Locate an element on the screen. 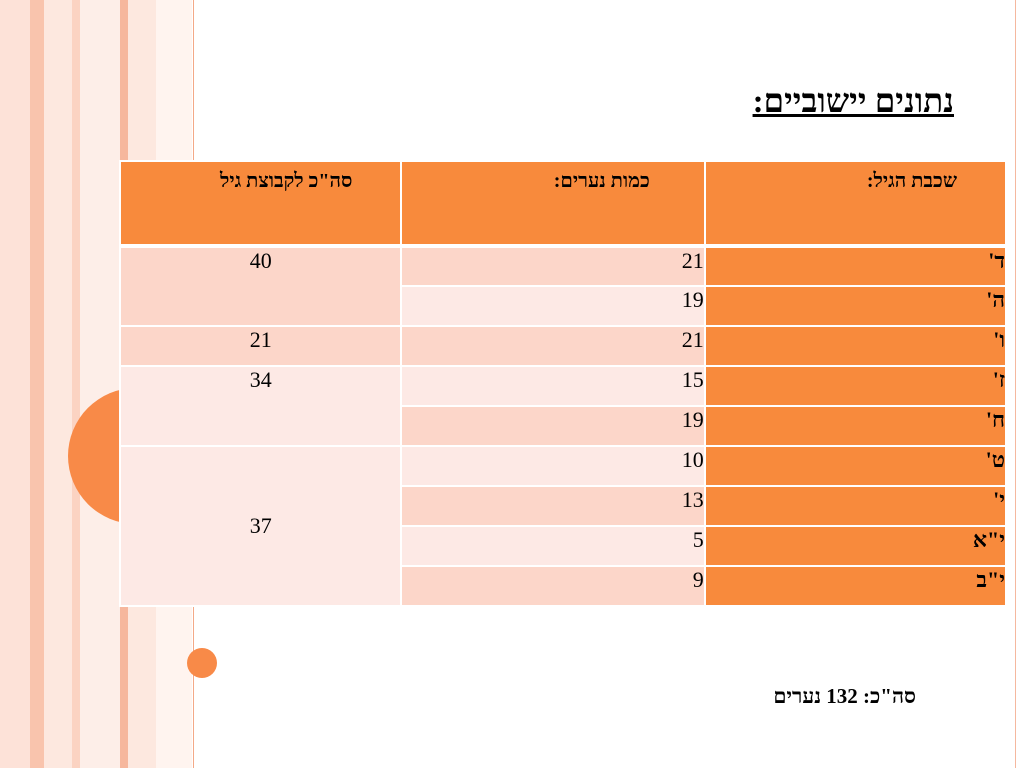  count-cell: 10 is located at coordinates (553, 466).